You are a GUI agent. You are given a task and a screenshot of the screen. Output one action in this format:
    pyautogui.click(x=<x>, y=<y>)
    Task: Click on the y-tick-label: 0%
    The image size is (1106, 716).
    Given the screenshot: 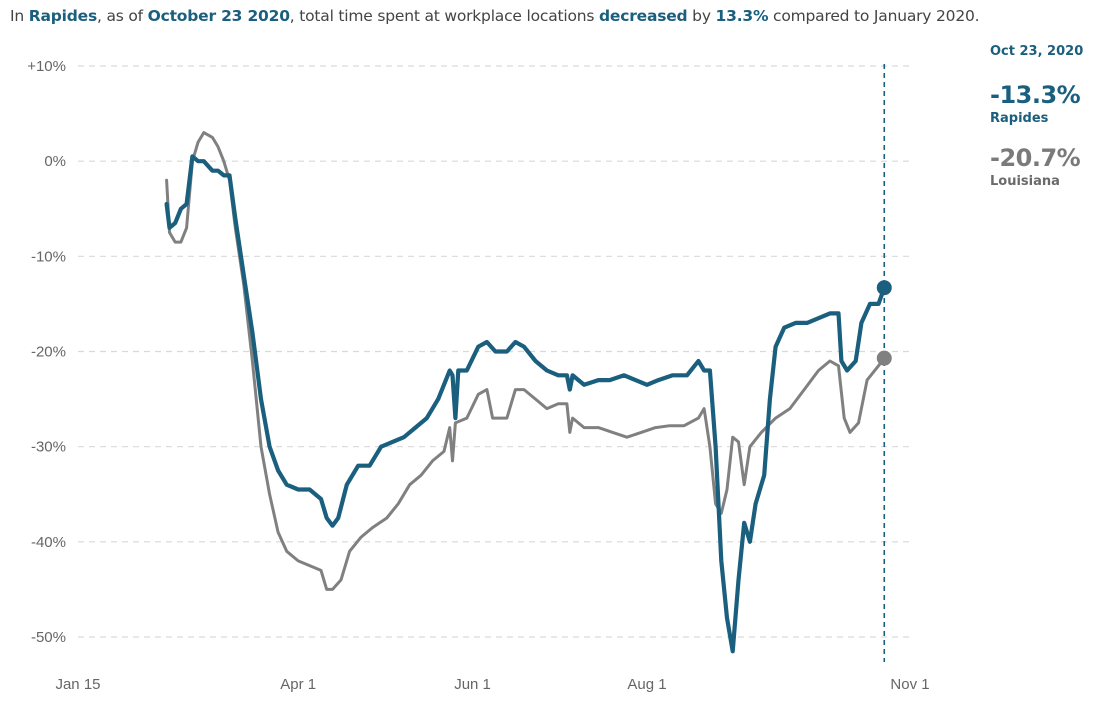 What is the action you would take?
    pyautogui.click(x=55, y=161)
    